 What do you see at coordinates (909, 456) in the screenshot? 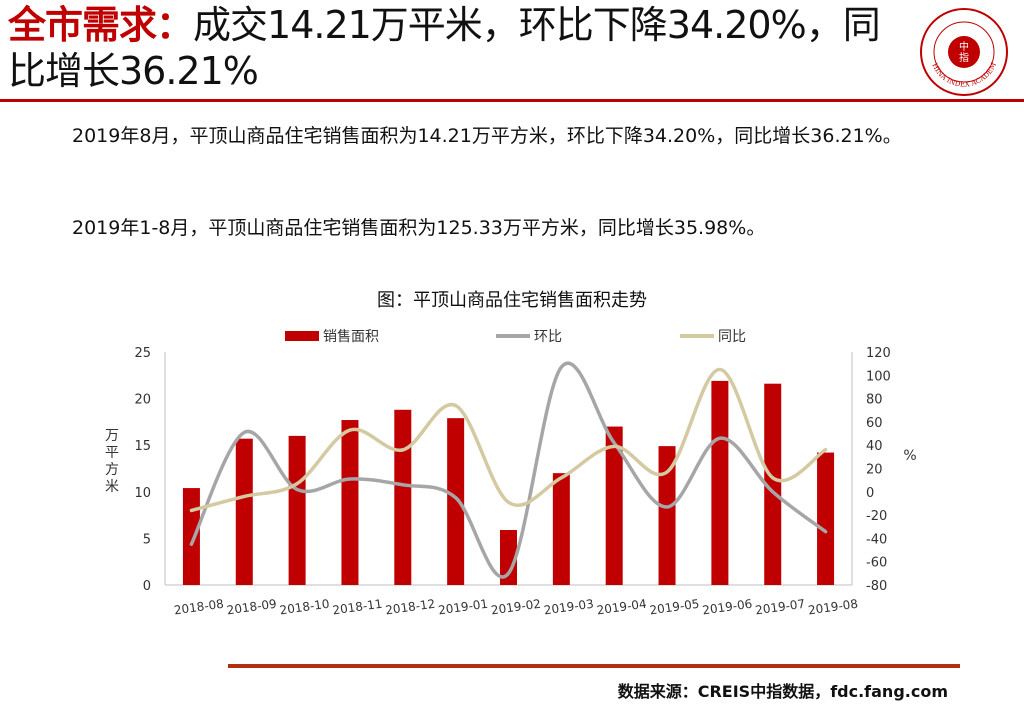
I see `y2-axis-label: %` at bounding box center [909, 456].